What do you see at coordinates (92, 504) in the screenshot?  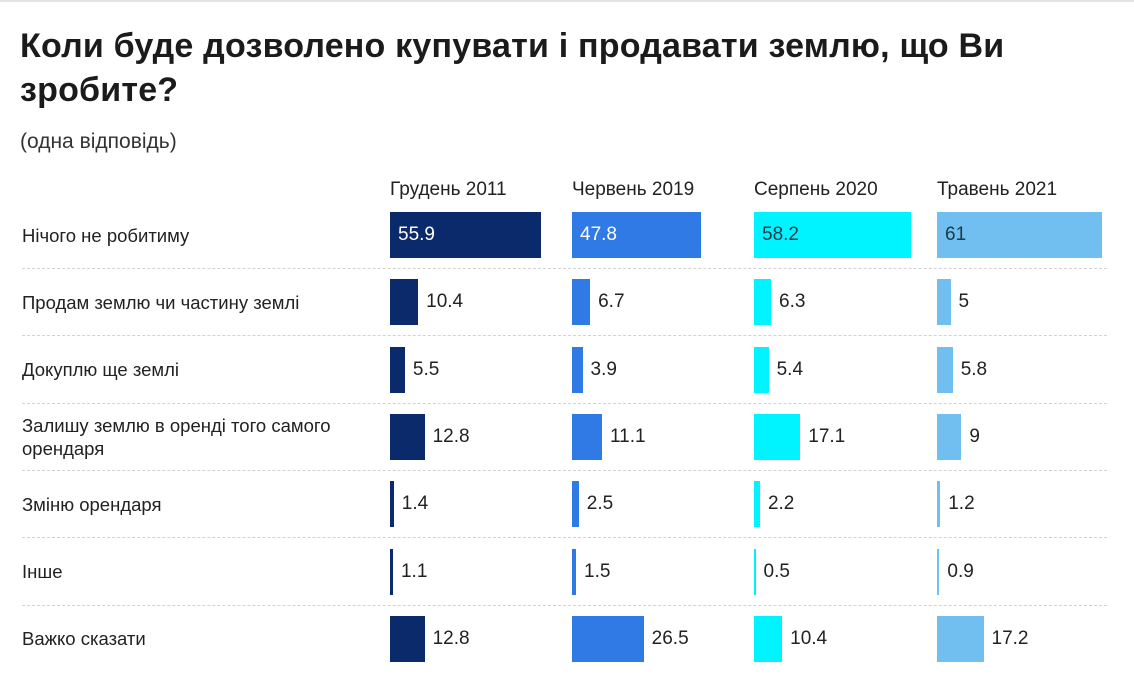 I see `category-label-5: Зміню орендаря` at bounding box center [92, 504].